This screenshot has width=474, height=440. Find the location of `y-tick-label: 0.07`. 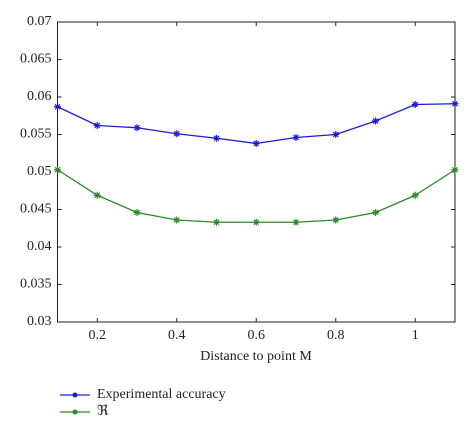

y-tick-label: 0.07 is located at coordinates (39, 21).